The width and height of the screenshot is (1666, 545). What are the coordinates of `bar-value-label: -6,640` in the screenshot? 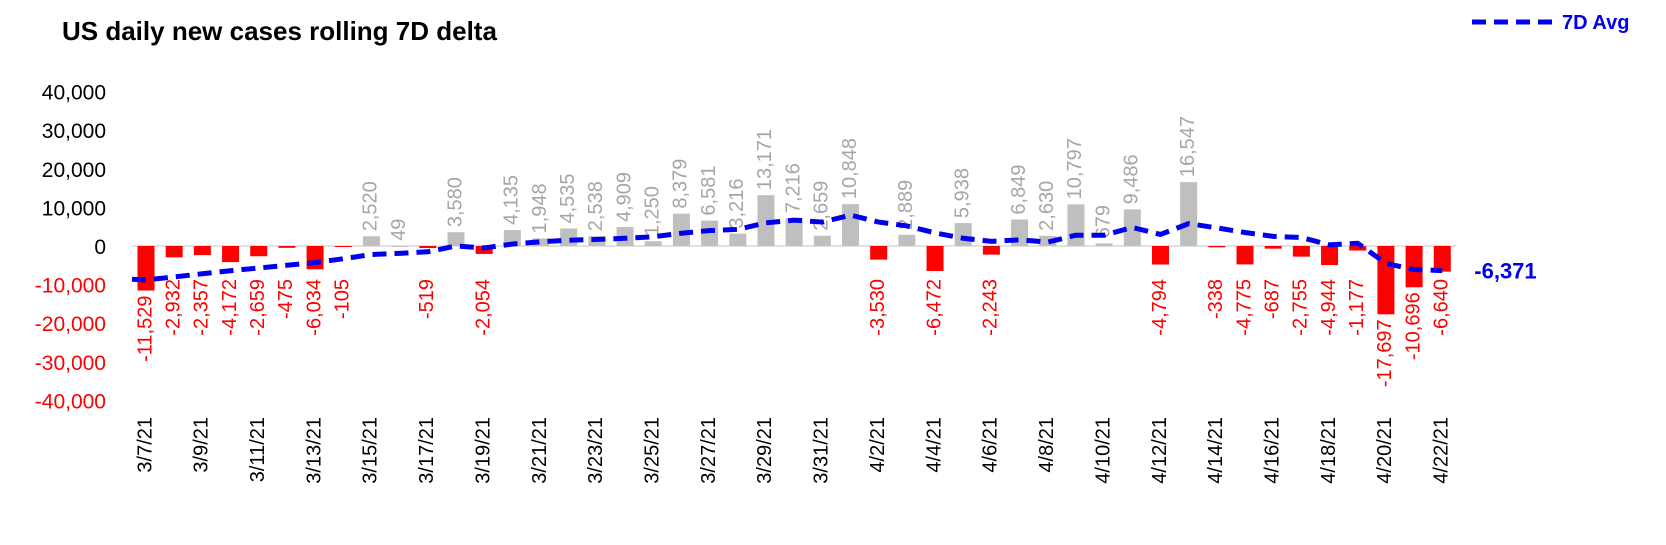 It's located at (1442, 307).